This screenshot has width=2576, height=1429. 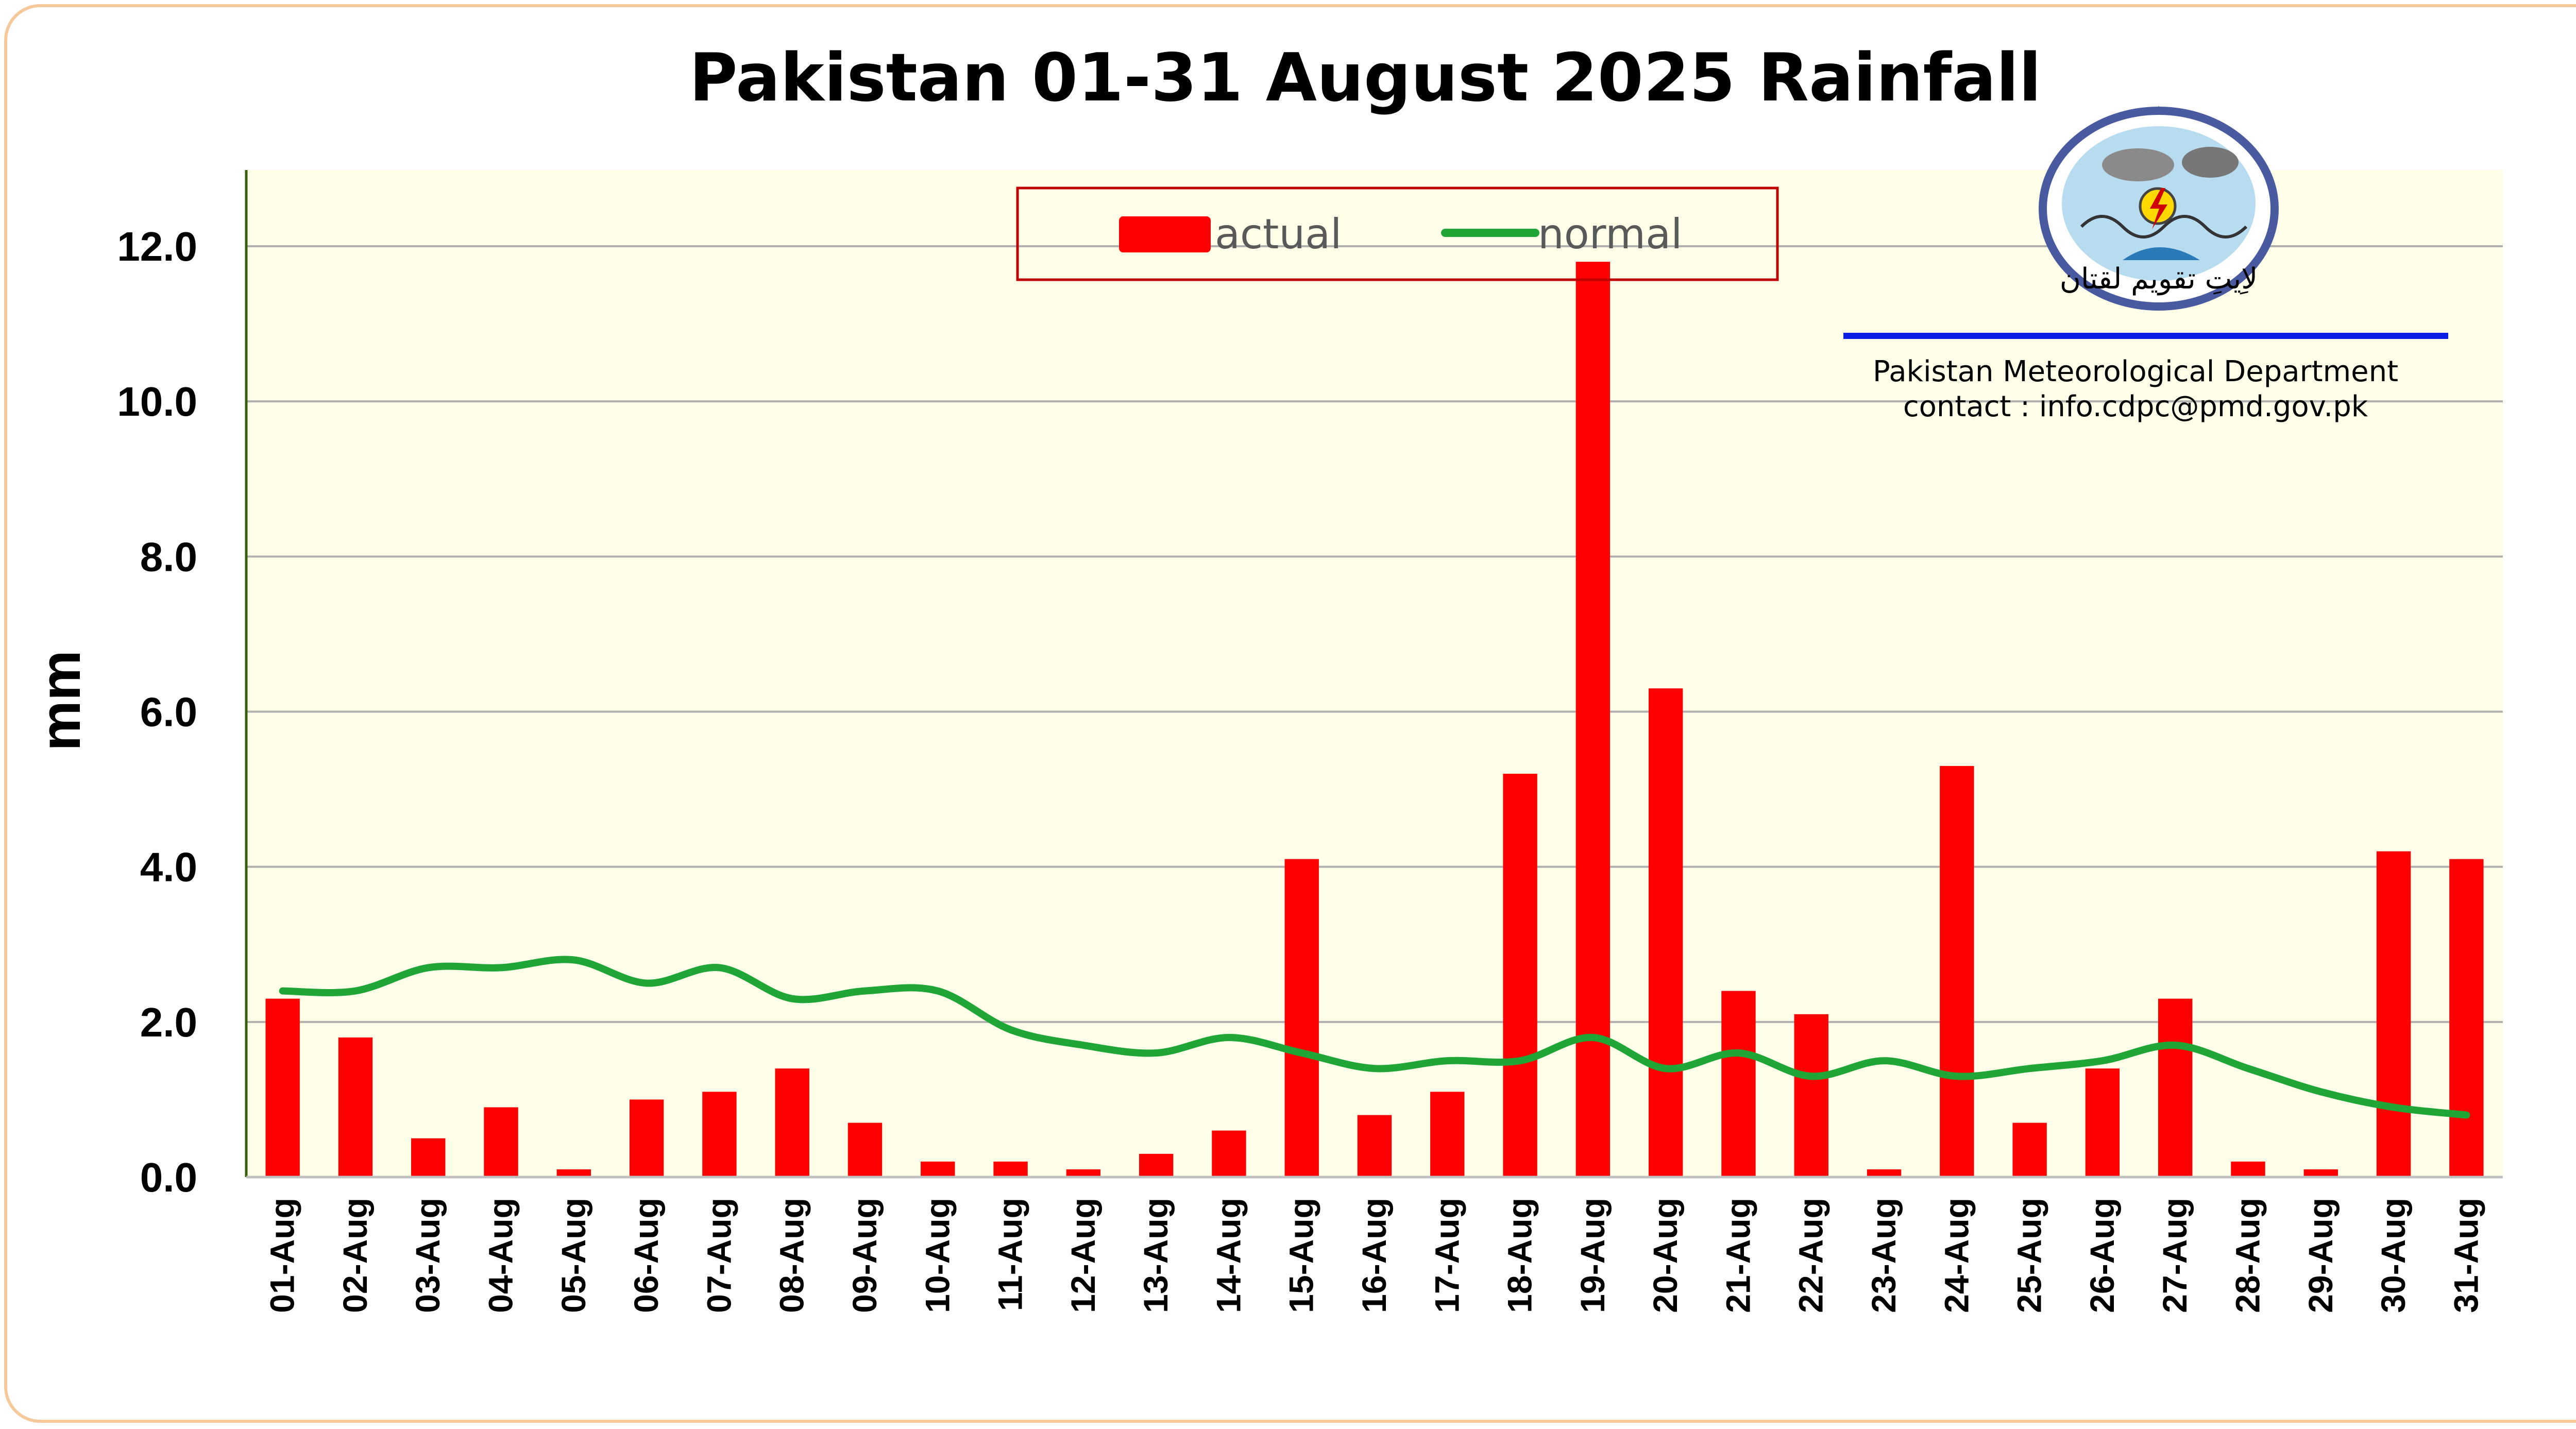 What do you see at coordinates (355, 1107) in the screenshot?
I see `bar-02-Aug` at bounding box center [355, 1107].